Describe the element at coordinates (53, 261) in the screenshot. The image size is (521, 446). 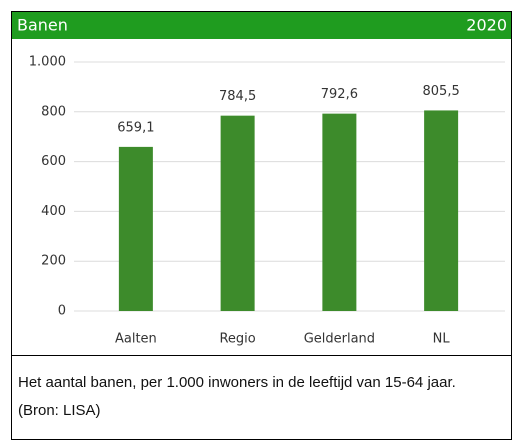
I see `y-tick-label: 200` at that location.